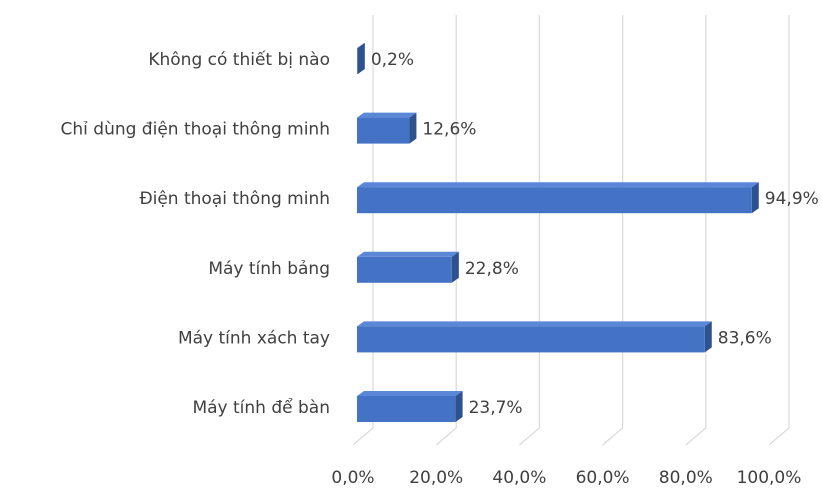 This screenshot has height=488, width=822. Describe the element at coordinates (254, 338) in the screenshot. I see `y-tick-label: Máy tính xách tay` at that location.